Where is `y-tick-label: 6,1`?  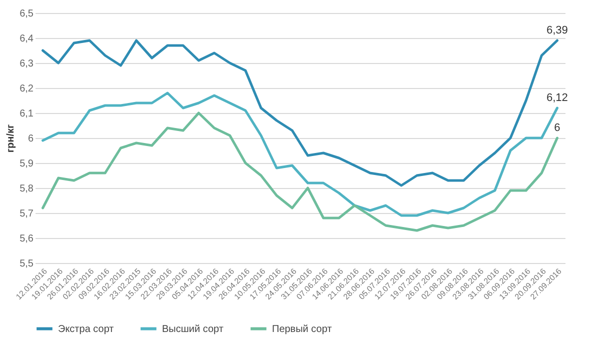 y-tick-label: 6,1 is located at coordinates (27, 114).